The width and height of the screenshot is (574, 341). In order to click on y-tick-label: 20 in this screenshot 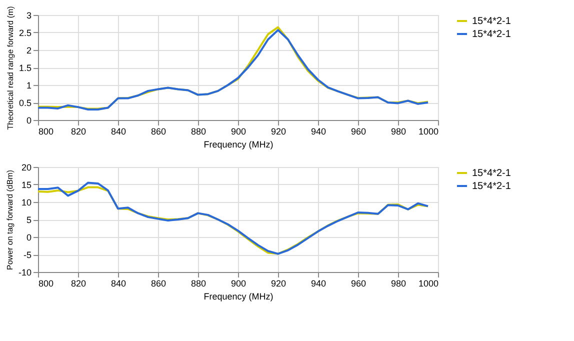, I will do `click(26, 167)`.